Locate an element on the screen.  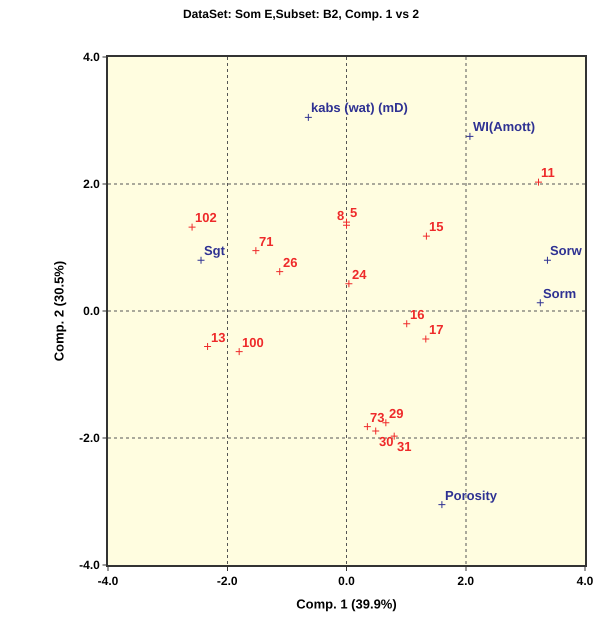
y-tick-label: 2.0 is located at coordinates (91, 184).